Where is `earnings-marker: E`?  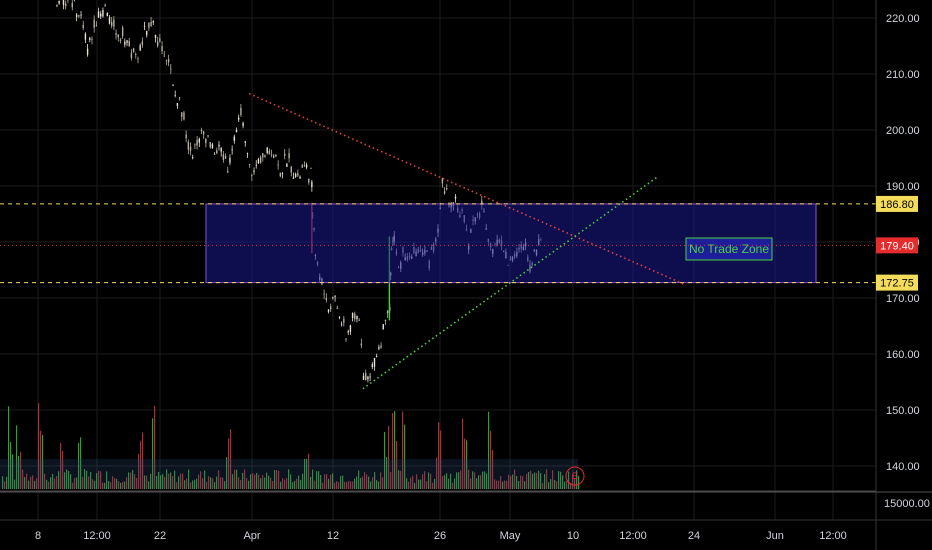
earnings-marker: E is located at coordinates (575, 476).